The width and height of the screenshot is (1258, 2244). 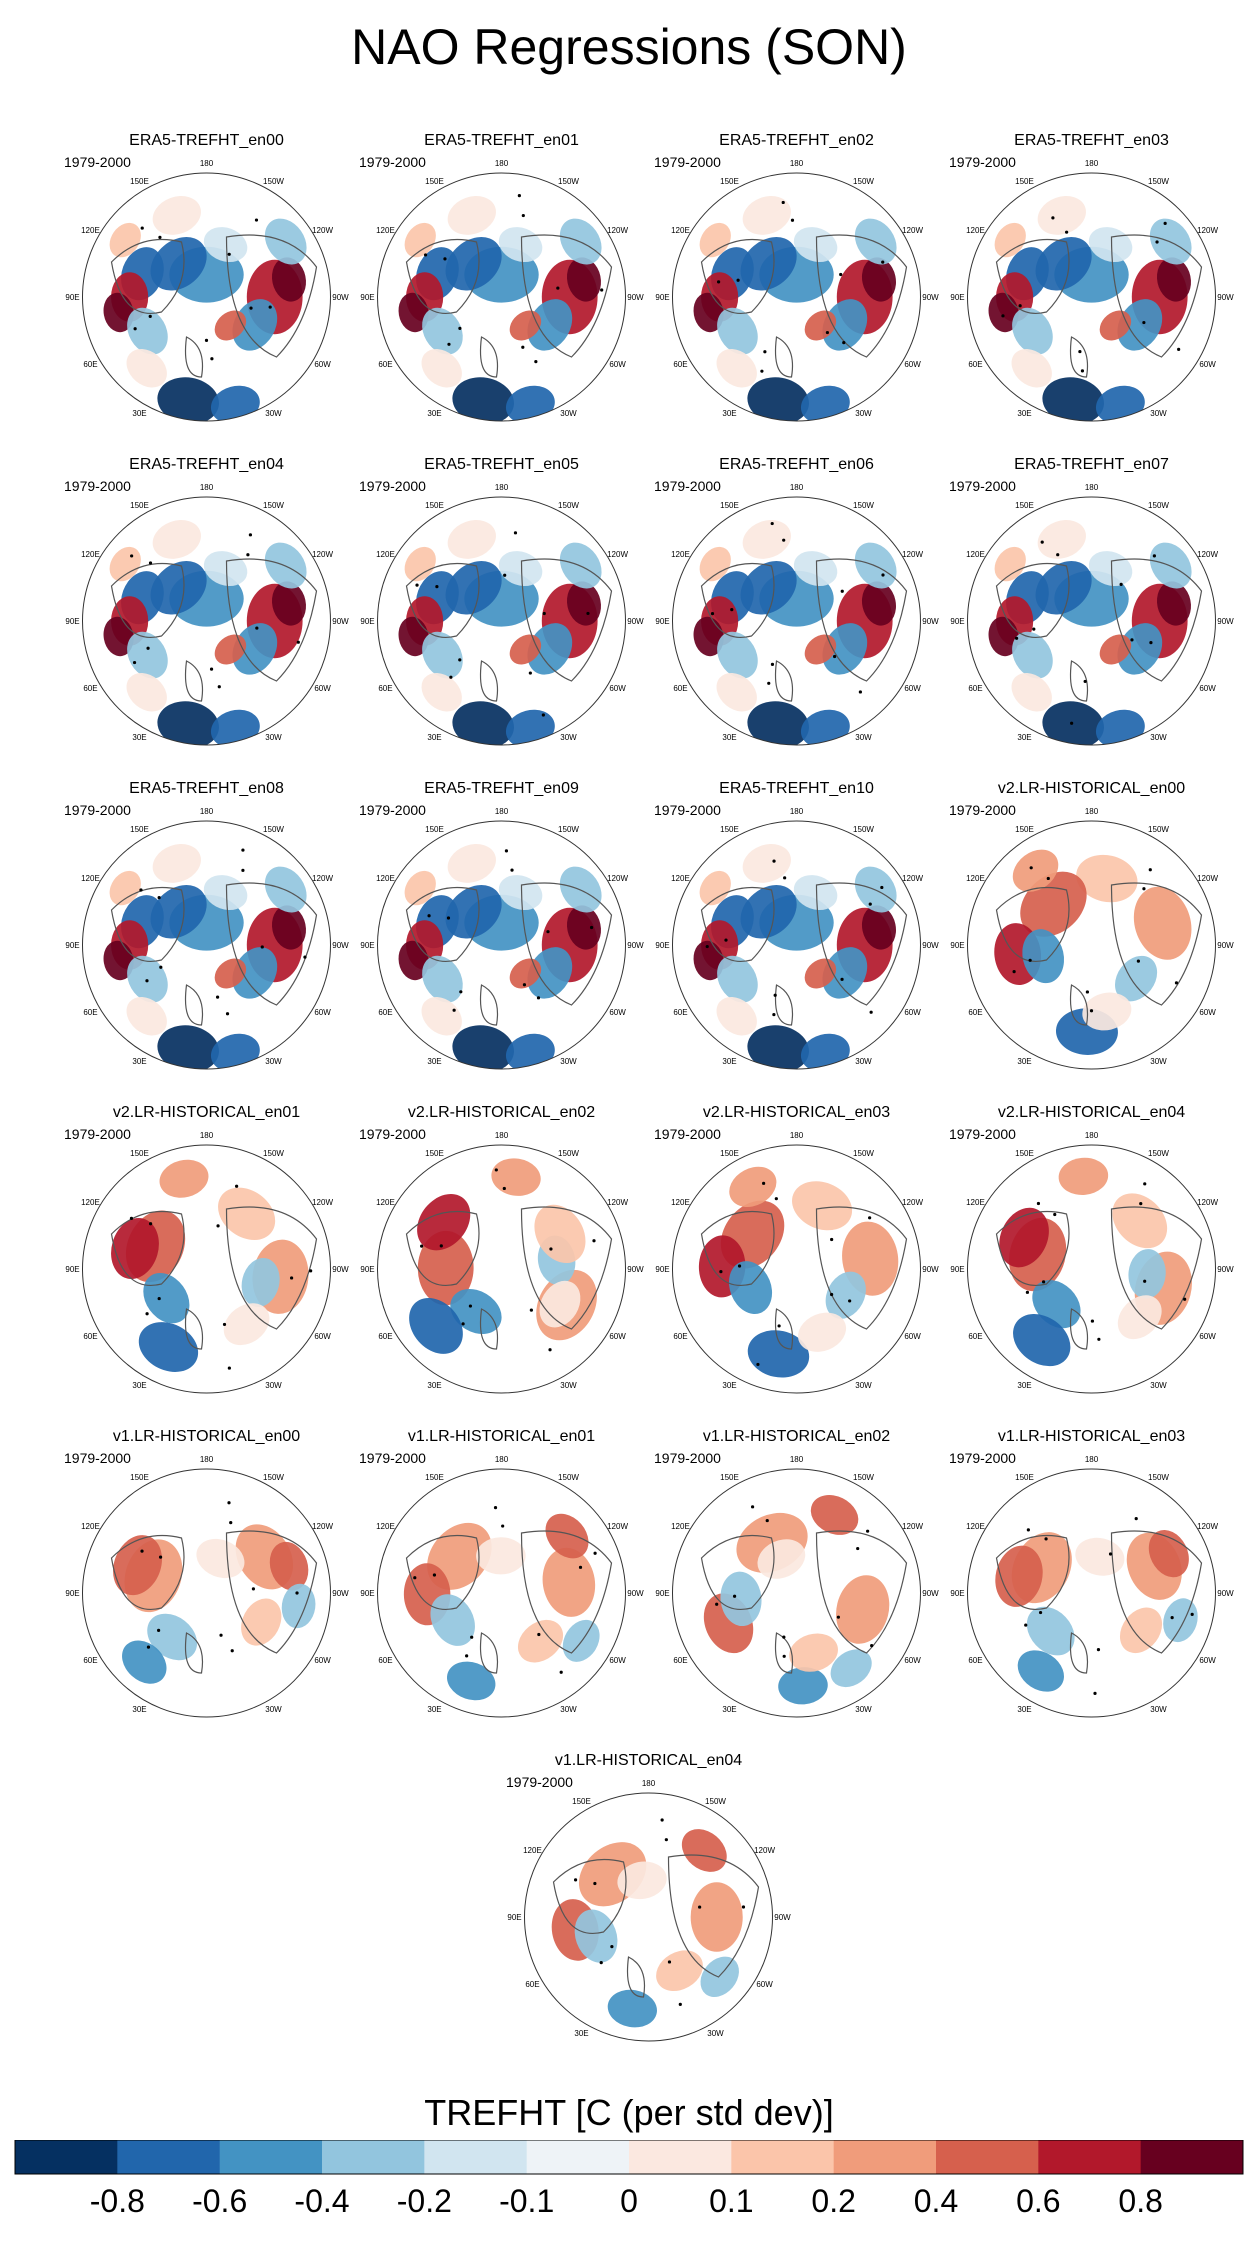 I want to click on longitude-label: 90W, so click(x=930, y=297).